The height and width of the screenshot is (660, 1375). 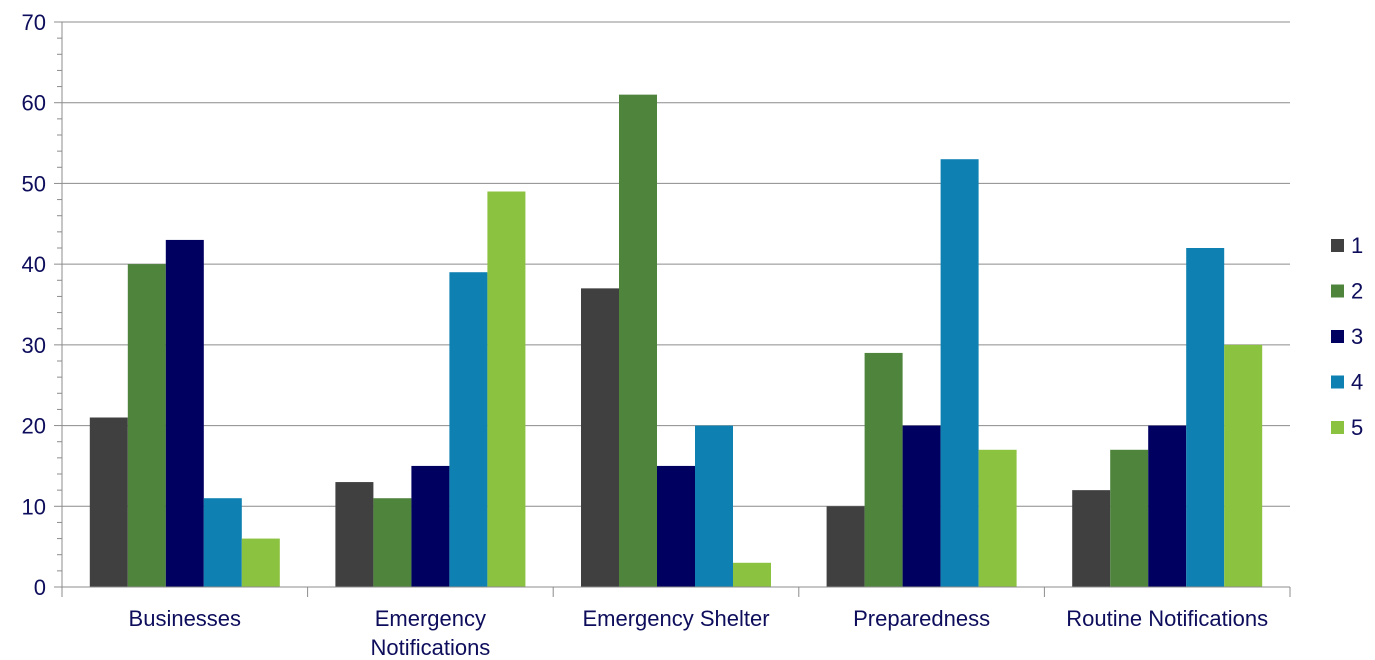 I want to click on y-tick-label: 40, so click(x=34, y=264).